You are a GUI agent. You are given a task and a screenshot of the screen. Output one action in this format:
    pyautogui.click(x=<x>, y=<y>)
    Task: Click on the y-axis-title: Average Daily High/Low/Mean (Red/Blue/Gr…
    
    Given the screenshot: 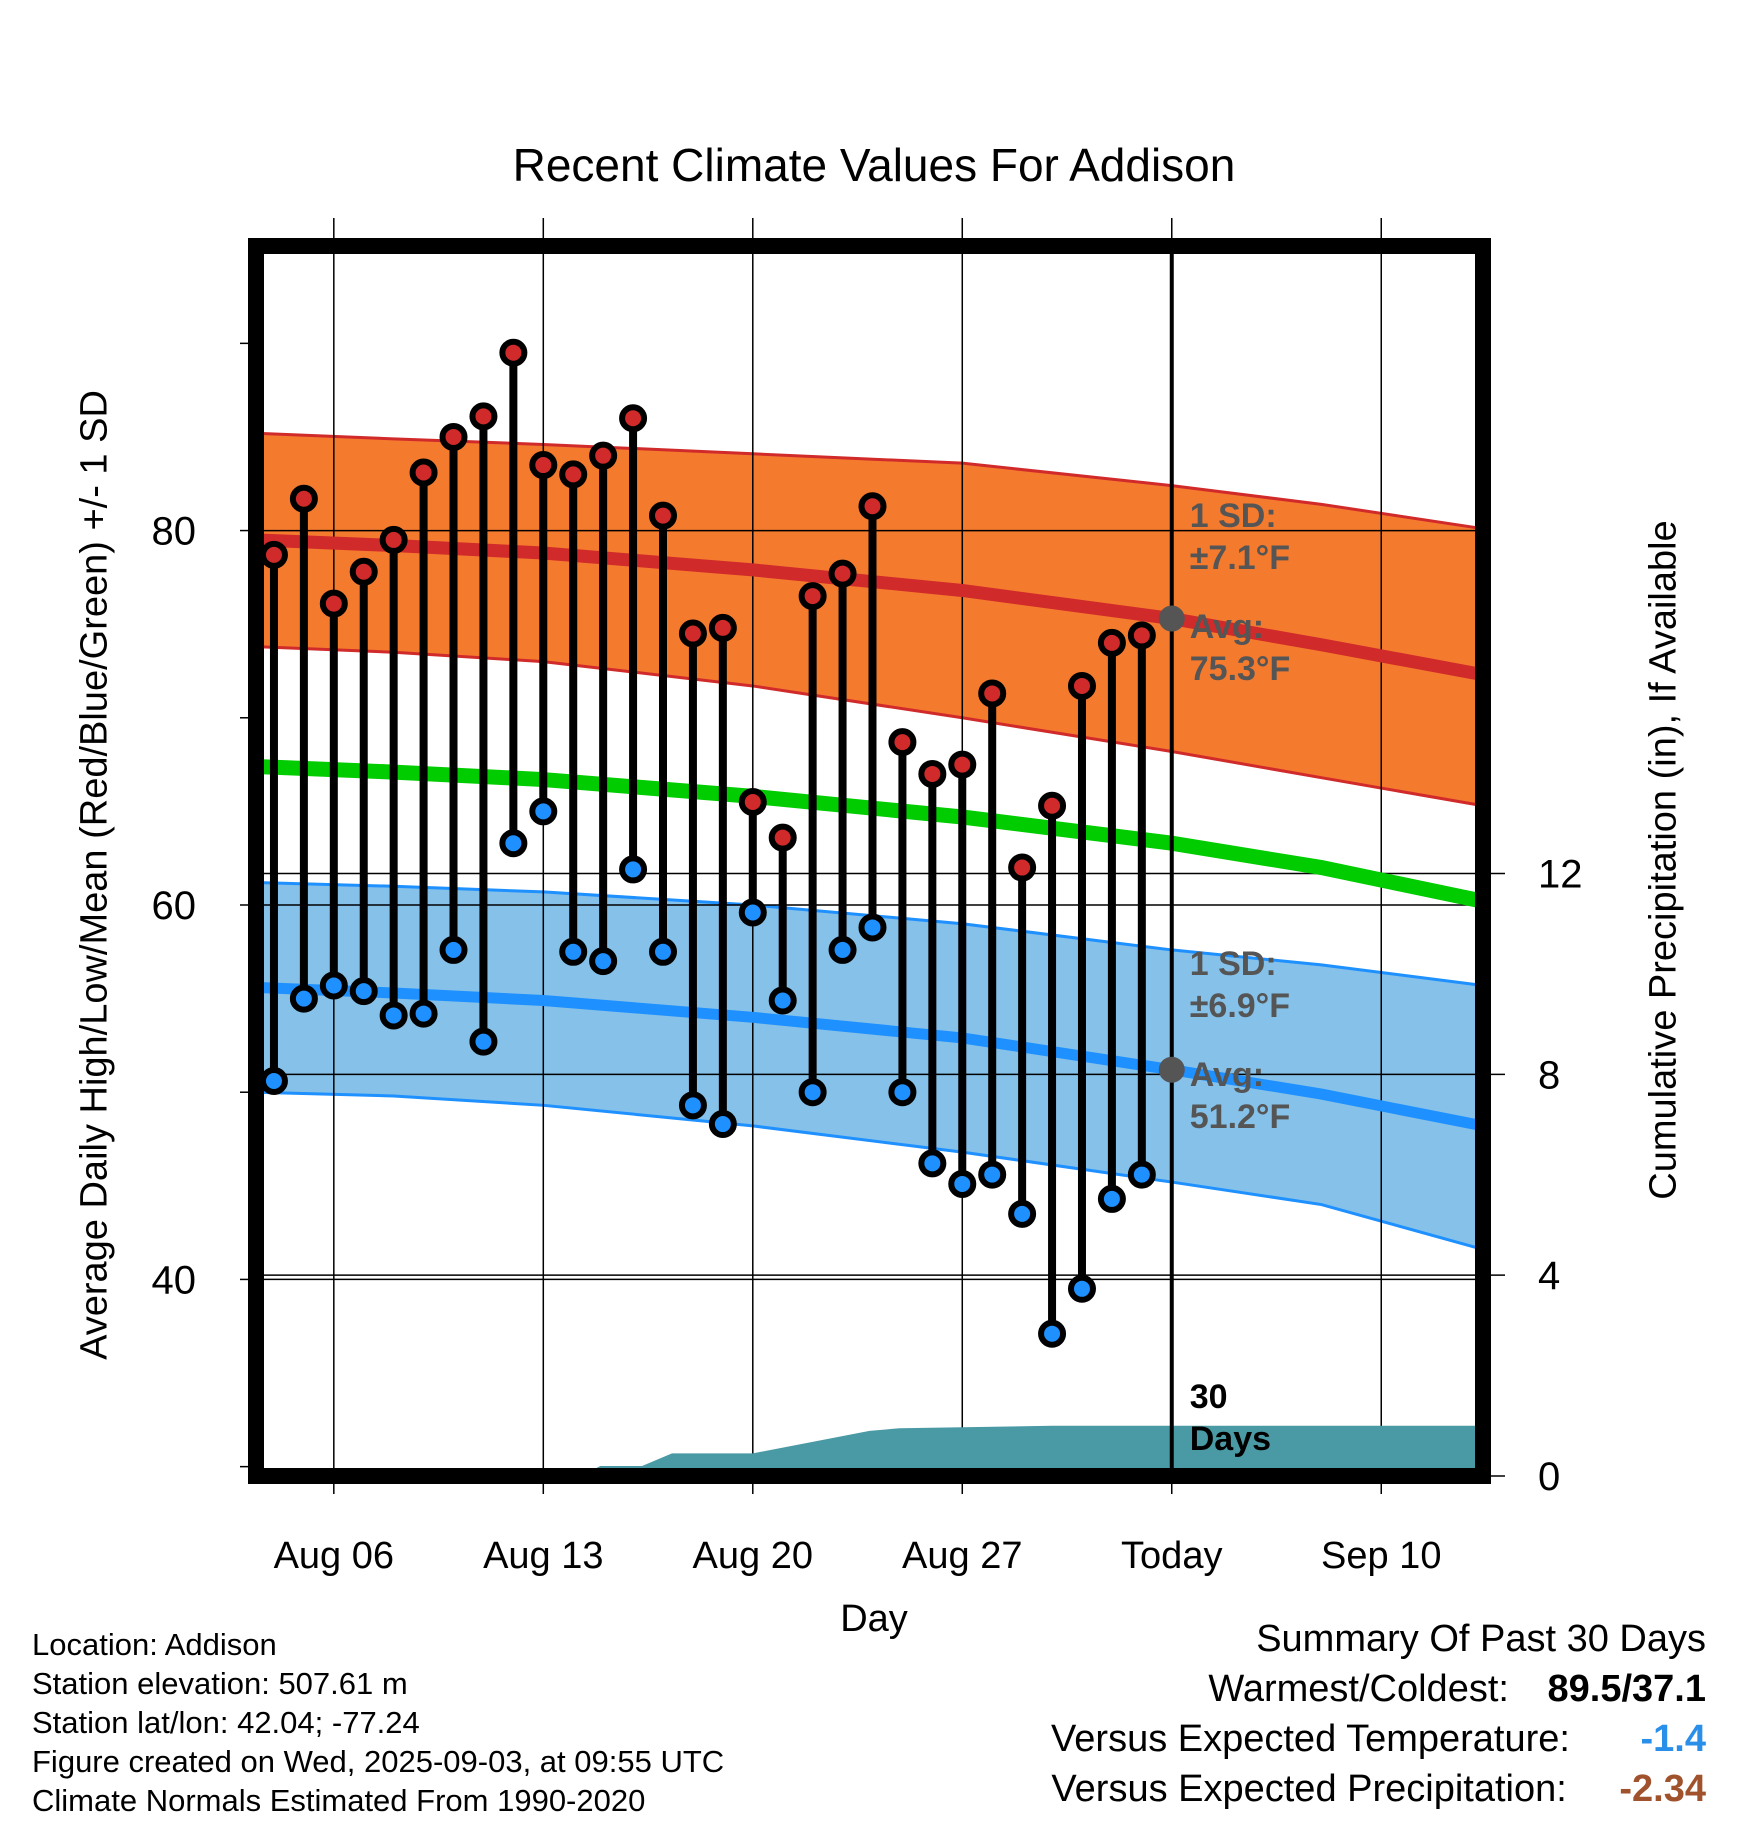 What is the action you would take?
    pyautogui.click(x=94, y=875)
    